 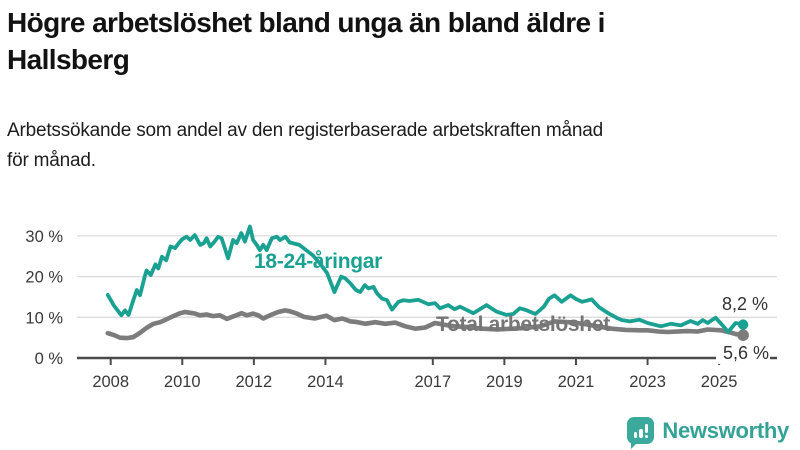 I want to click on y-tick-label: 0 %, so click(x=49, y=359).